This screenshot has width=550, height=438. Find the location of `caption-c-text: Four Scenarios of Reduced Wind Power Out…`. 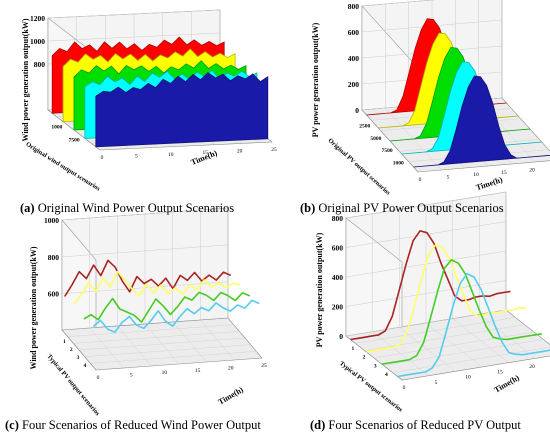

caption-c-text: Four Scenarios of Reduced Wind Power Out… is located at coordinates (141, 425).